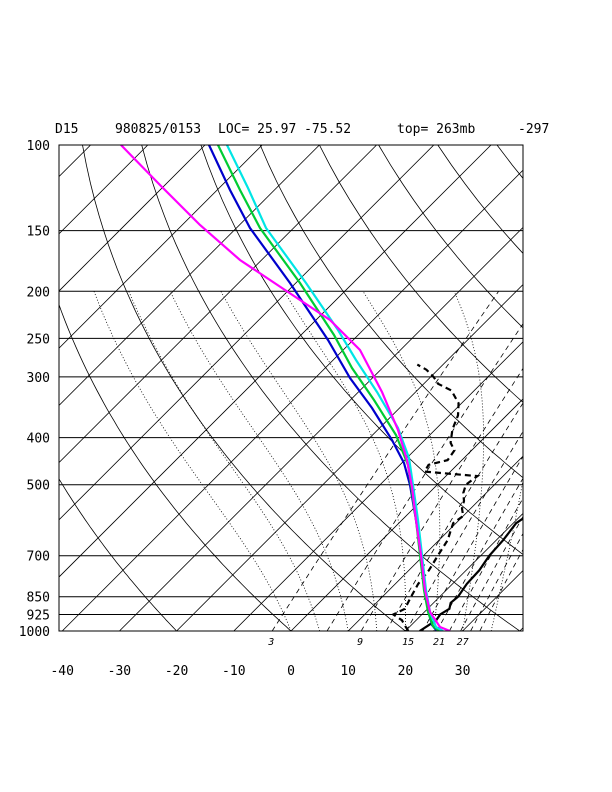  What do you see at coordinates (66, 129) in the screenshot?
I see `station-id: D15` at bounding box center [66, 129].